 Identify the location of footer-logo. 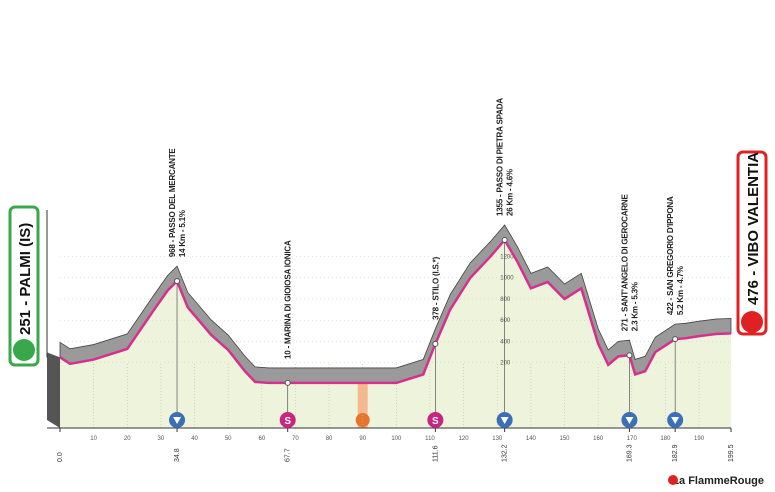
(673, 480).